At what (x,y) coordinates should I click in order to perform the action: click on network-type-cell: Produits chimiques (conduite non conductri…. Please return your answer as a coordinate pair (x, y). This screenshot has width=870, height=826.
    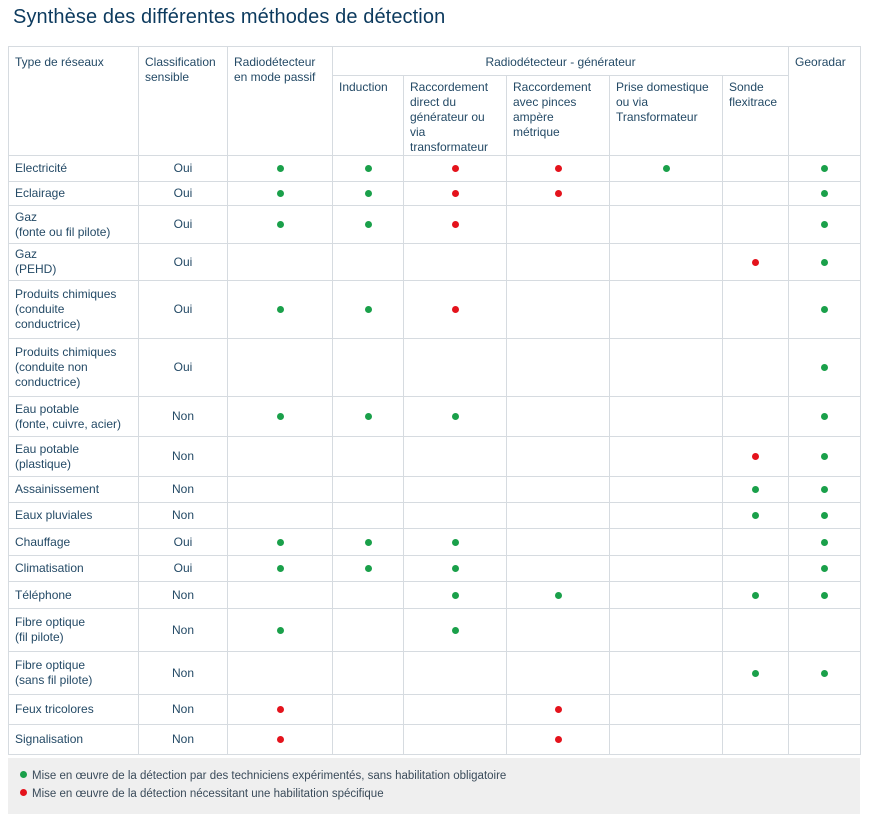
    Looking at the image, I should click on (73, 367).